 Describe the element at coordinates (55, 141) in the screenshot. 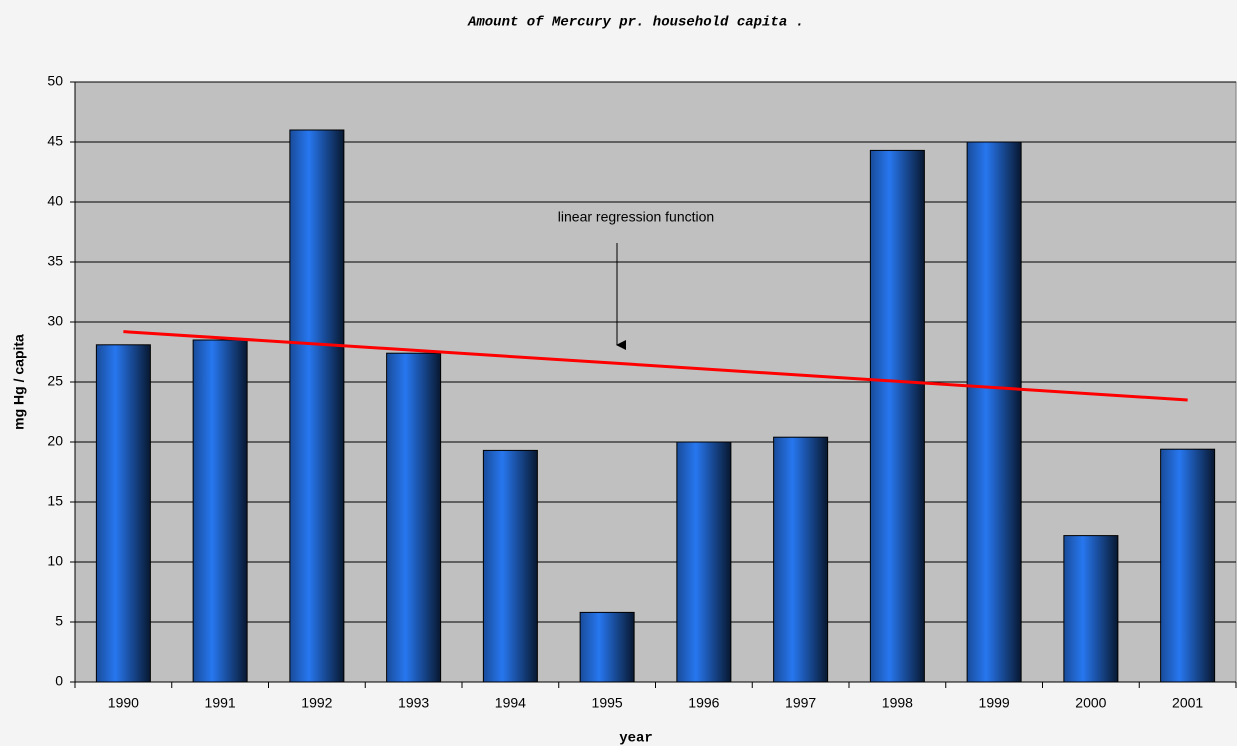

I see `y-tick-label: 45` at that location.